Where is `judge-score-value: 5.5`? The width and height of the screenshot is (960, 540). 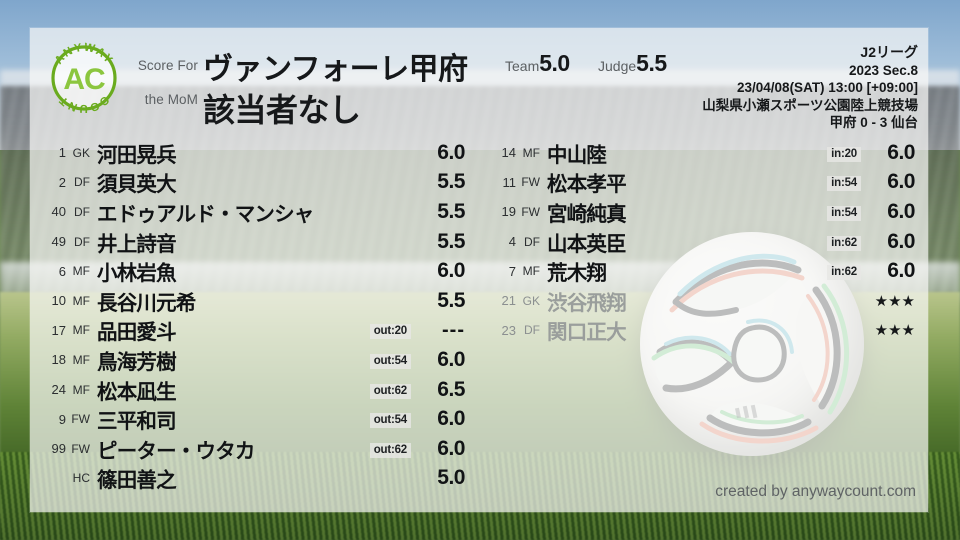 judge-score-value: 5.5 is located at coordinates (651, 63).